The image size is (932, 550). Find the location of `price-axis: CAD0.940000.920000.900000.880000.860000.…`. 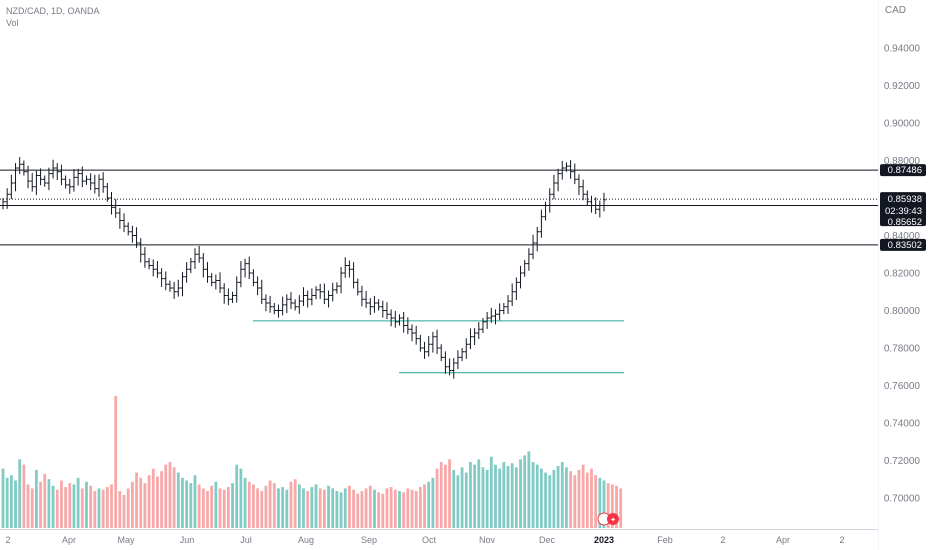

price-axis: CAD0.940000.920000.900000.880000.860000.… is located at coordinates (902, 255).